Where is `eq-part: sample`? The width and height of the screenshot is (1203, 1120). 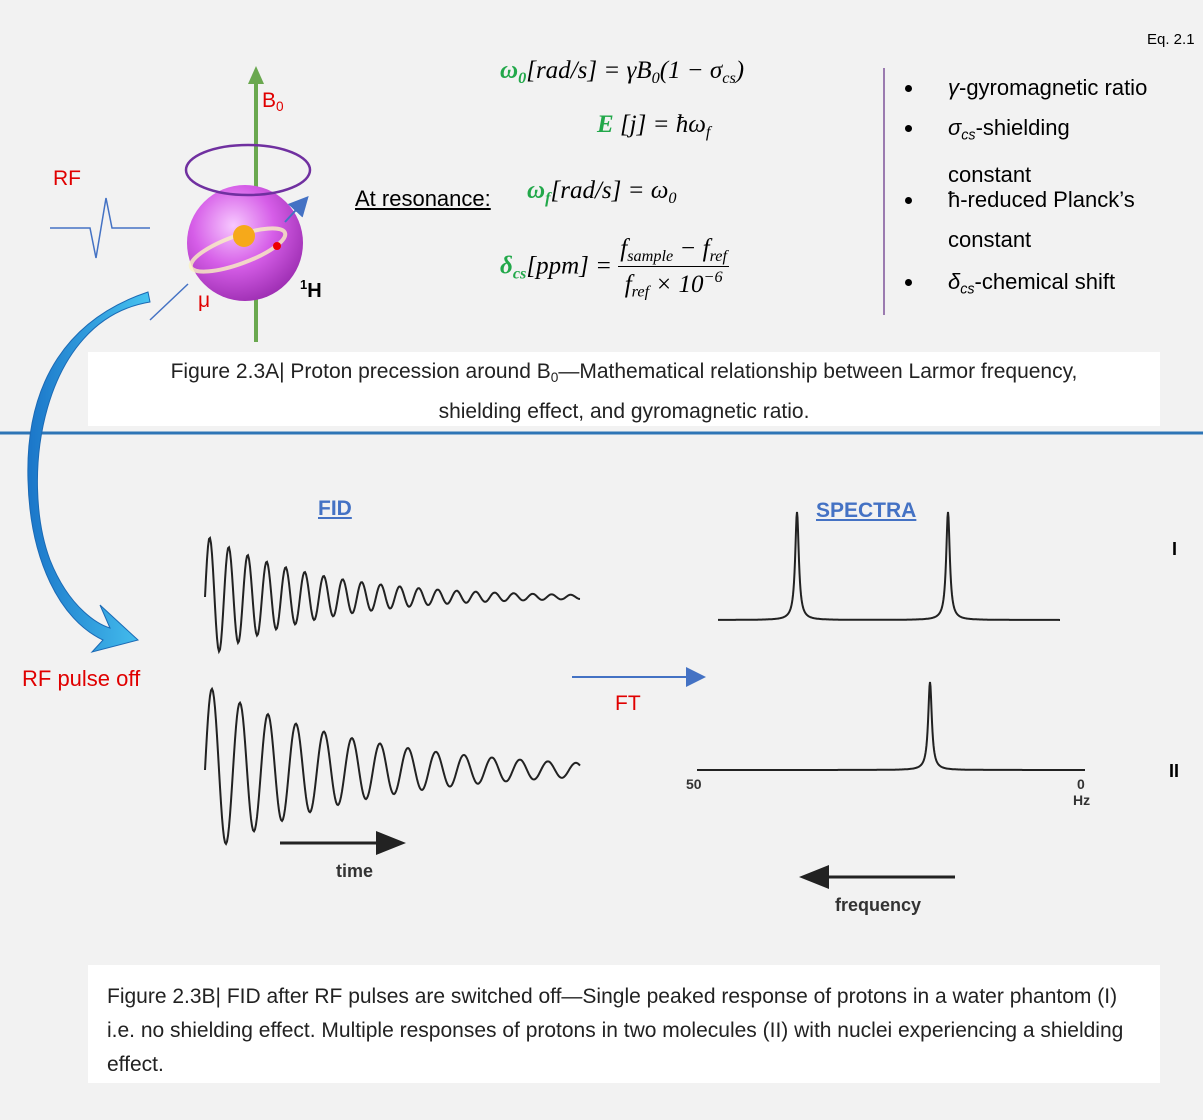 eq-part: sample is located at coordinates (650, 255).